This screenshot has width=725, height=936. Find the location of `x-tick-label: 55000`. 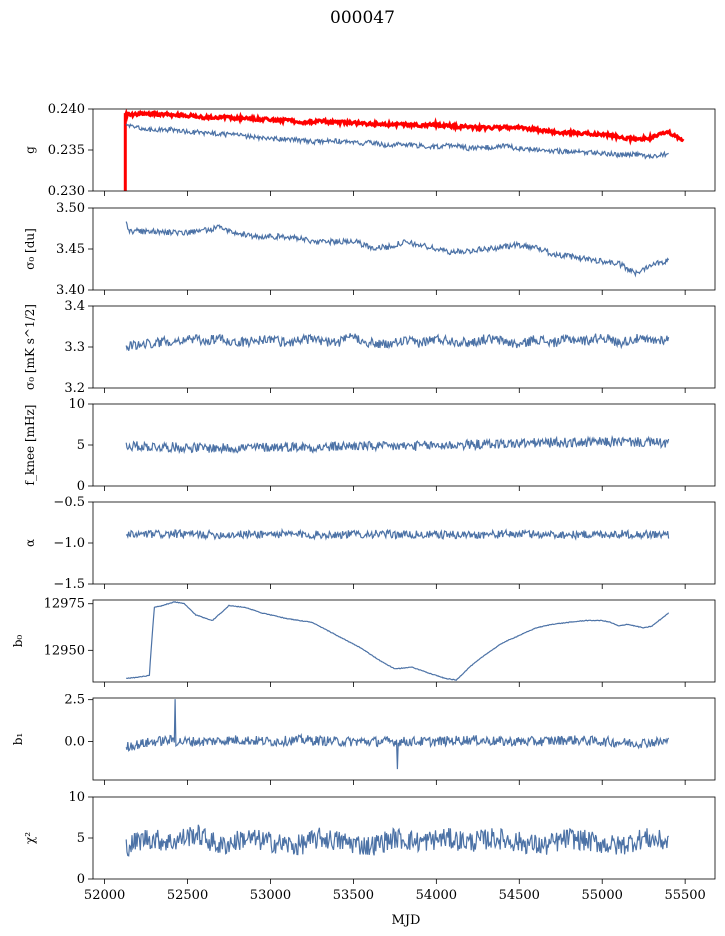

x-tick-label: 55000 is located at coordinates (602, 895).